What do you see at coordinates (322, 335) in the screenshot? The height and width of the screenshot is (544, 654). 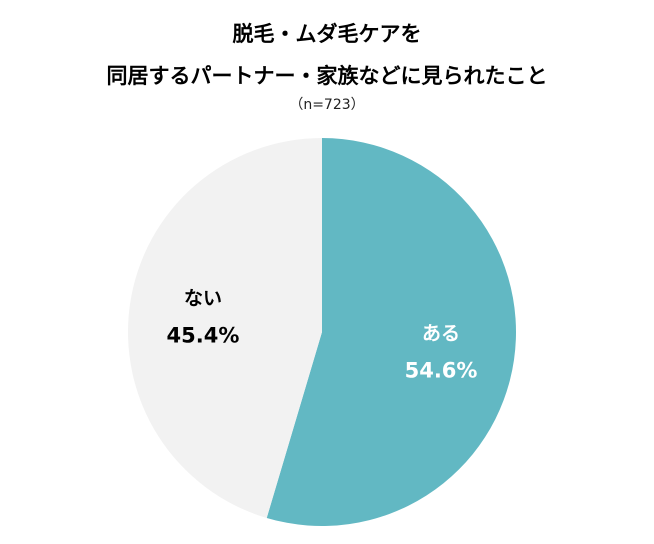 I see `pie-labels: ある 54.6% ない 45.4%` at bounding box center [322, 335].